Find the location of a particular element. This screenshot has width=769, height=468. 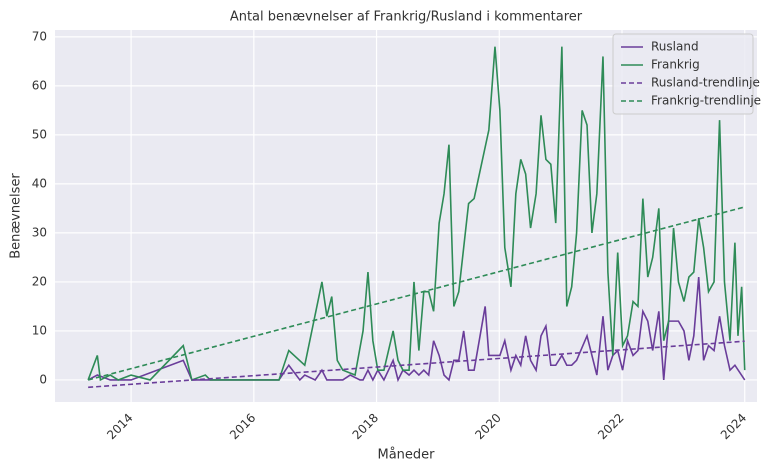

x-tick-label: 2022 is located at coordinates (610, 426).